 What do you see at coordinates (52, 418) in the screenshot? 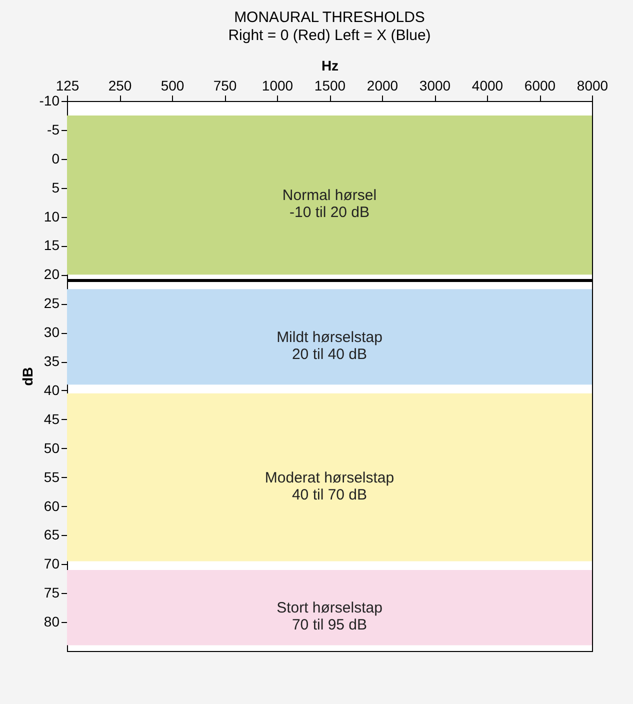
I see `y-tick-label: 45` at bounding box center [52, 418].